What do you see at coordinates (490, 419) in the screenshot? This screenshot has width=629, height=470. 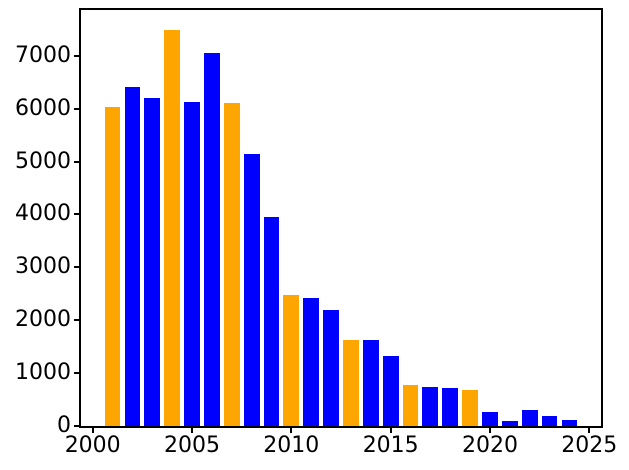 I see `bar-2020` at bounding box center [490, 419].